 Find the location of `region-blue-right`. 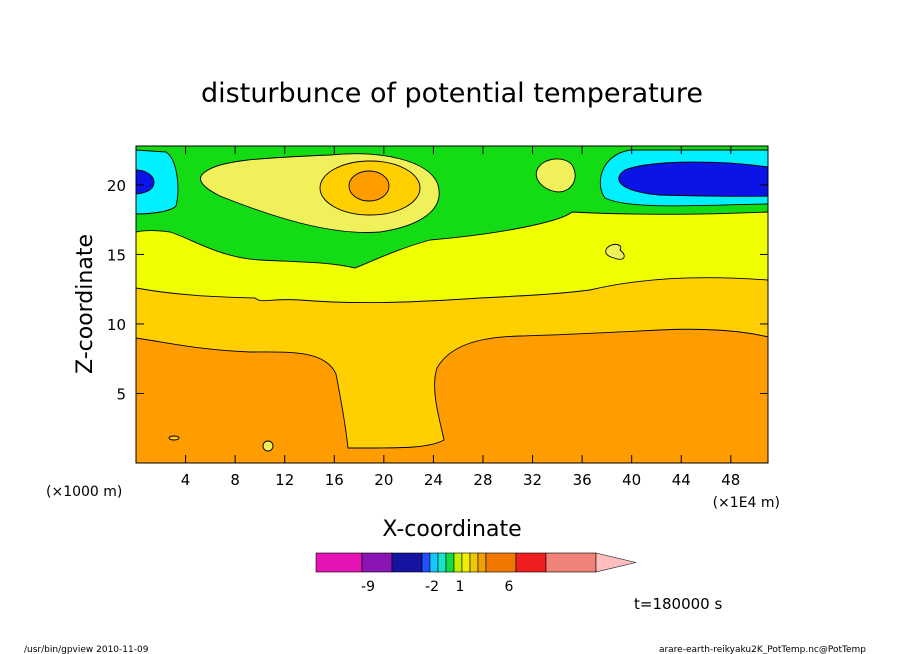

region-blue-right is located at coordinates (693, 179).